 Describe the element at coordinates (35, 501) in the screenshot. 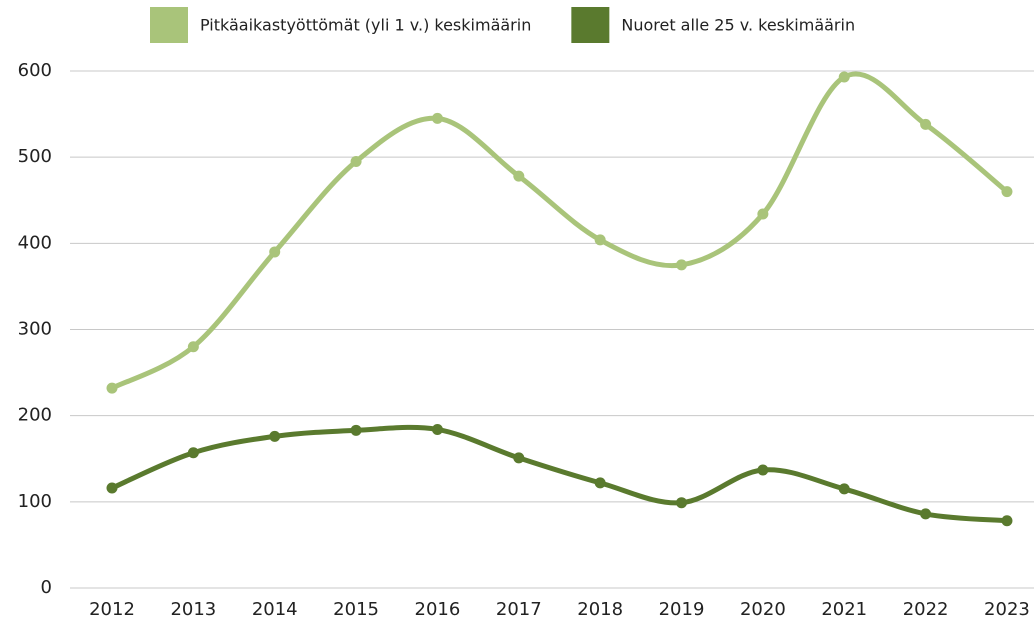

I see `y-tick-label: 100` at that location.